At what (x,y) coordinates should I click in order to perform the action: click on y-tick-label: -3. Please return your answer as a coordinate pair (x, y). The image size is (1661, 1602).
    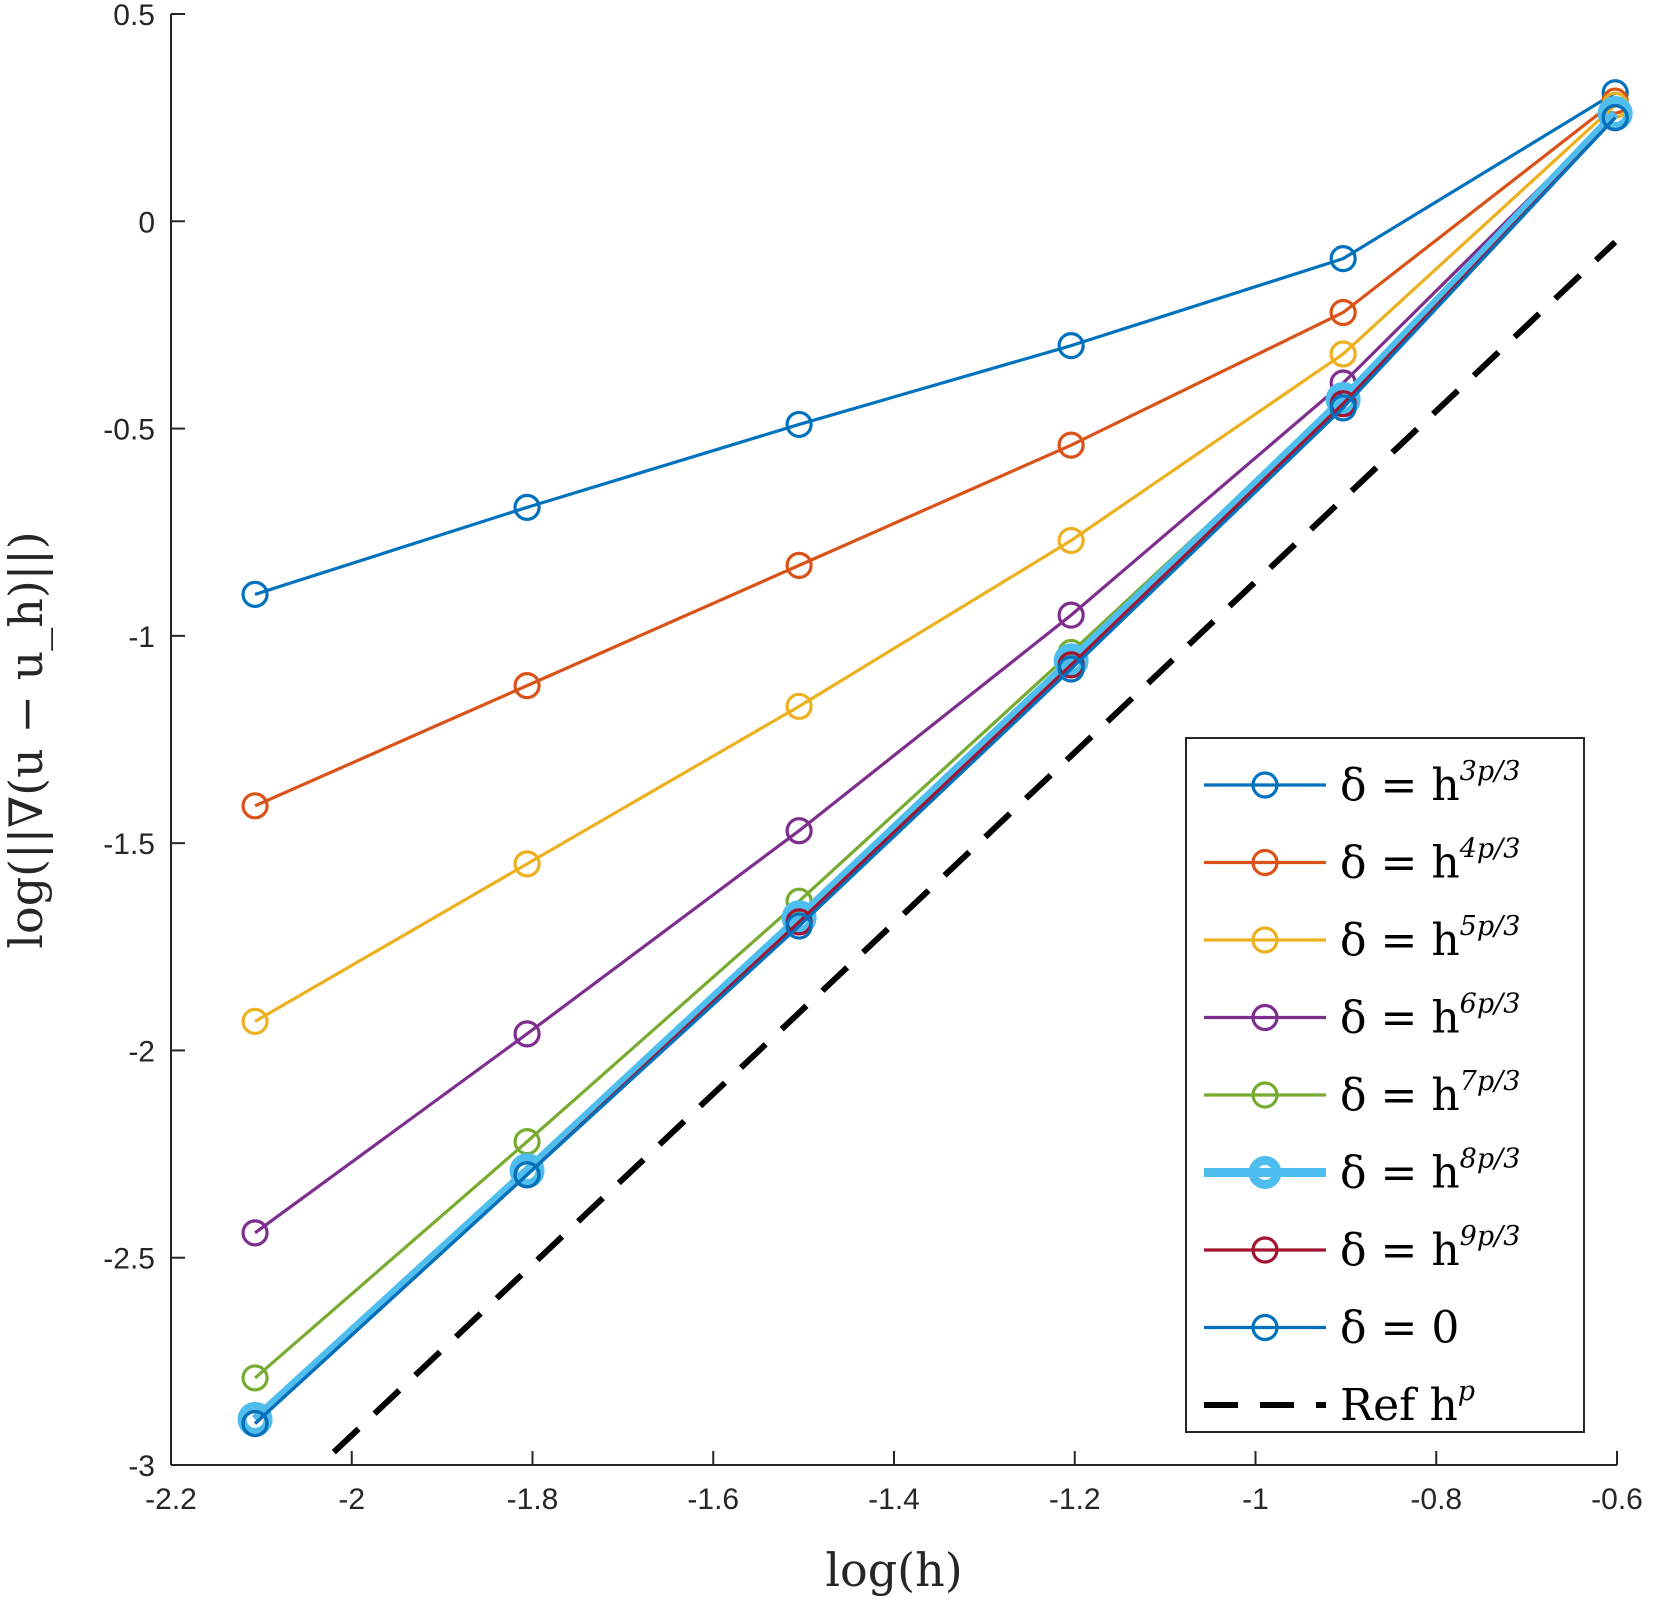
    Looking at the image, I should click on (141, 1466).